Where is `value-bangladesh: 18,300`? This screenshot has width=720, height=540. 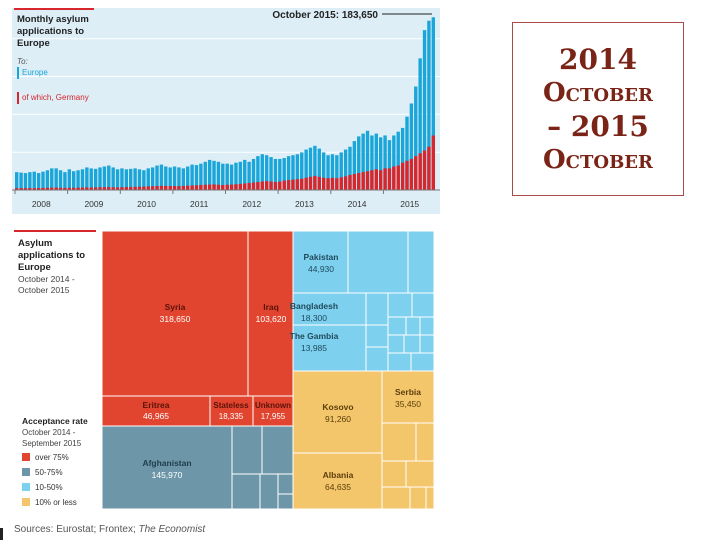 value-bangladesh: 18,300 is located at coordinates (314, 318).